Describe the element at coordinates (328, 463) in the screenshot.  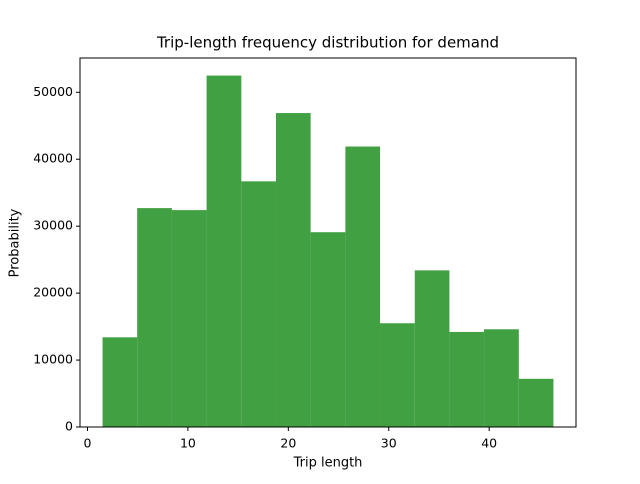
I see `x-axis-label: Trip length` at that location.